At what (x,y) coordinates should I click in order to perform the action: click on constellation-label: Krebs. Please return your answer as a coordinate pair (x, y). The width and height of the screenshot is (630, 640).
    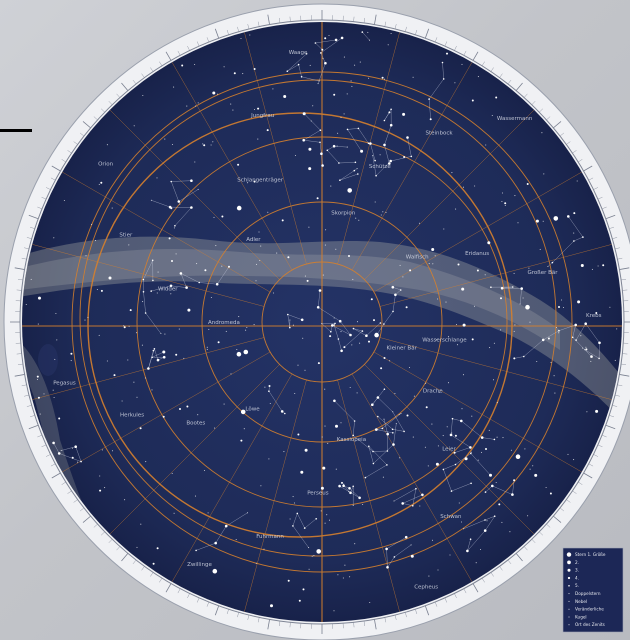
    Looking at the image, I should click on (594, 316).